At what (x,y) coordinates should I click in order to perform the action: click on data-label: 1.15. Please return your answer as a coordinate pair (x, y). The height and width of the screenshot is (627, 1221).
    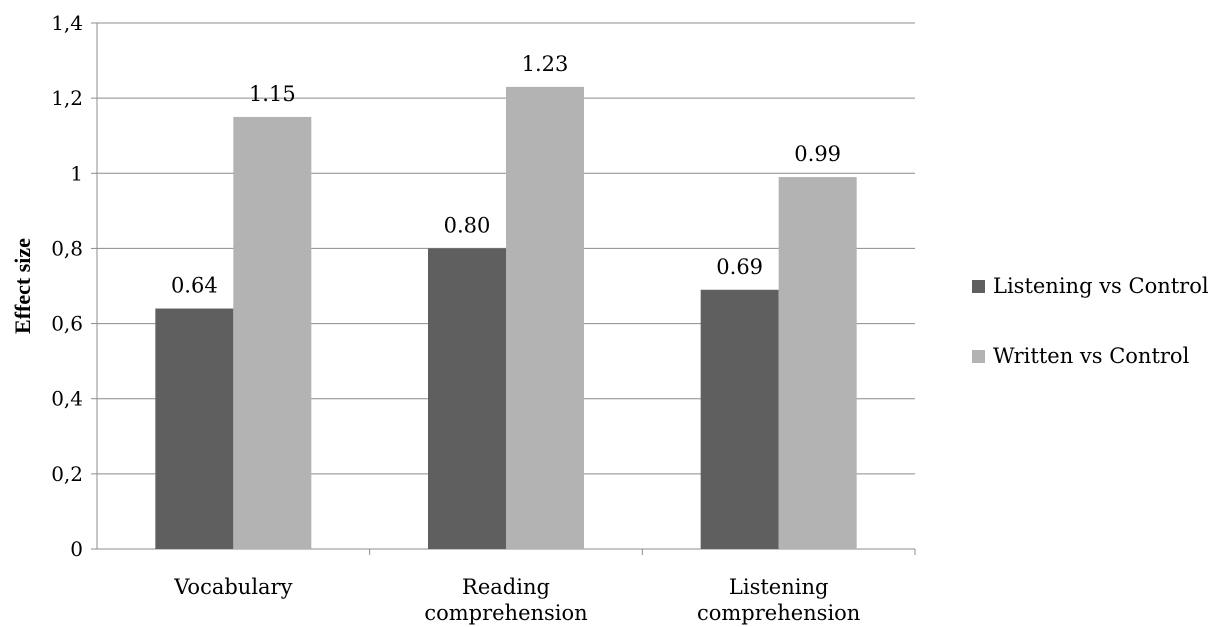
    Looking at the image, I should click on (272, 94).